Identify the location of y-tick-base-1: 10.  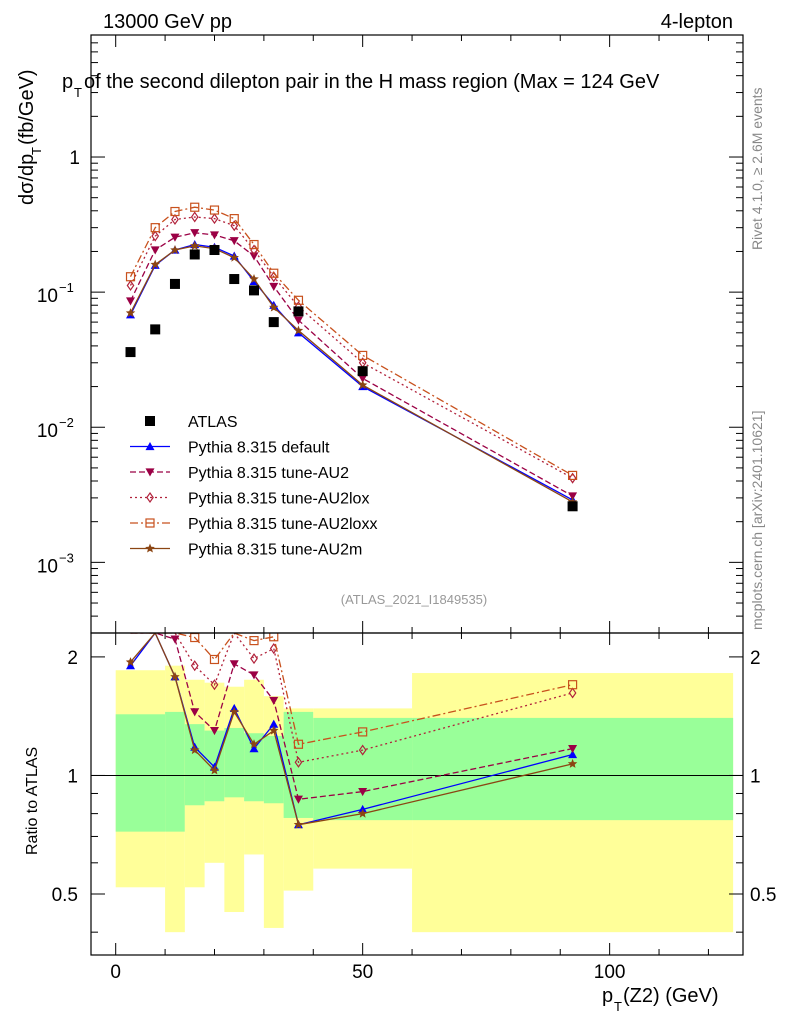
(47, 296).